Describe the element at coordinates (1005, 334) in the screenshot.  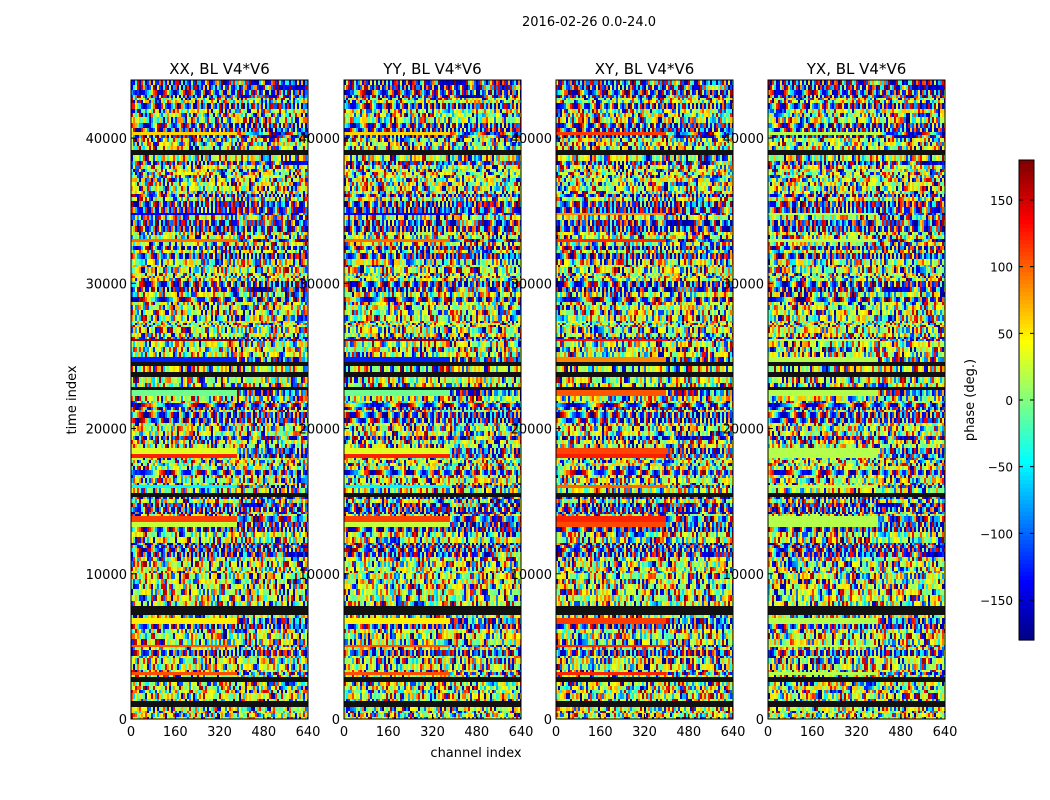
I see `colorbar-tick-label: 50` at that location.